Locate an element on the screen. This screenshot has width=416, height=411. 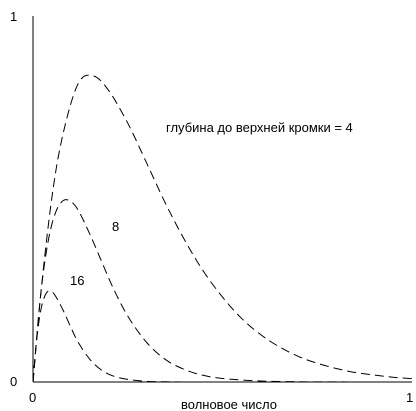
x-axis-label: волновое число is located at coordinates (229, 404).